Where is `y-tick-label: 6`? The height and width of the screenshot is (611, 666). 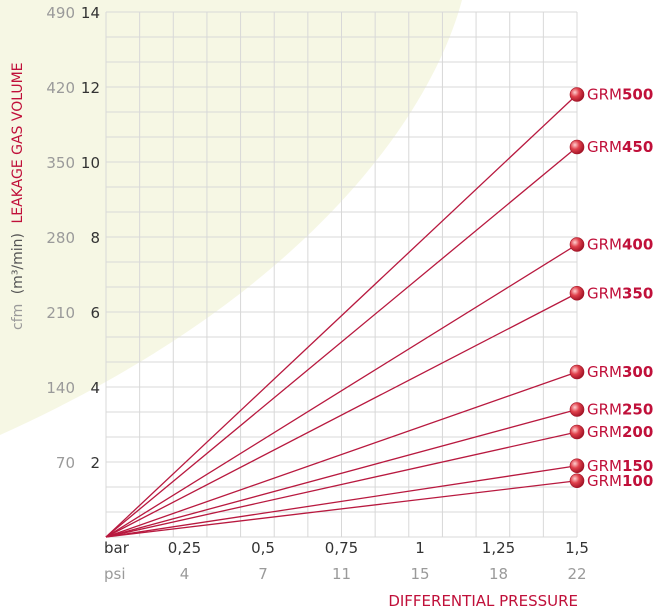
y-tick-label: 6 is located at coordinates (95, 313).